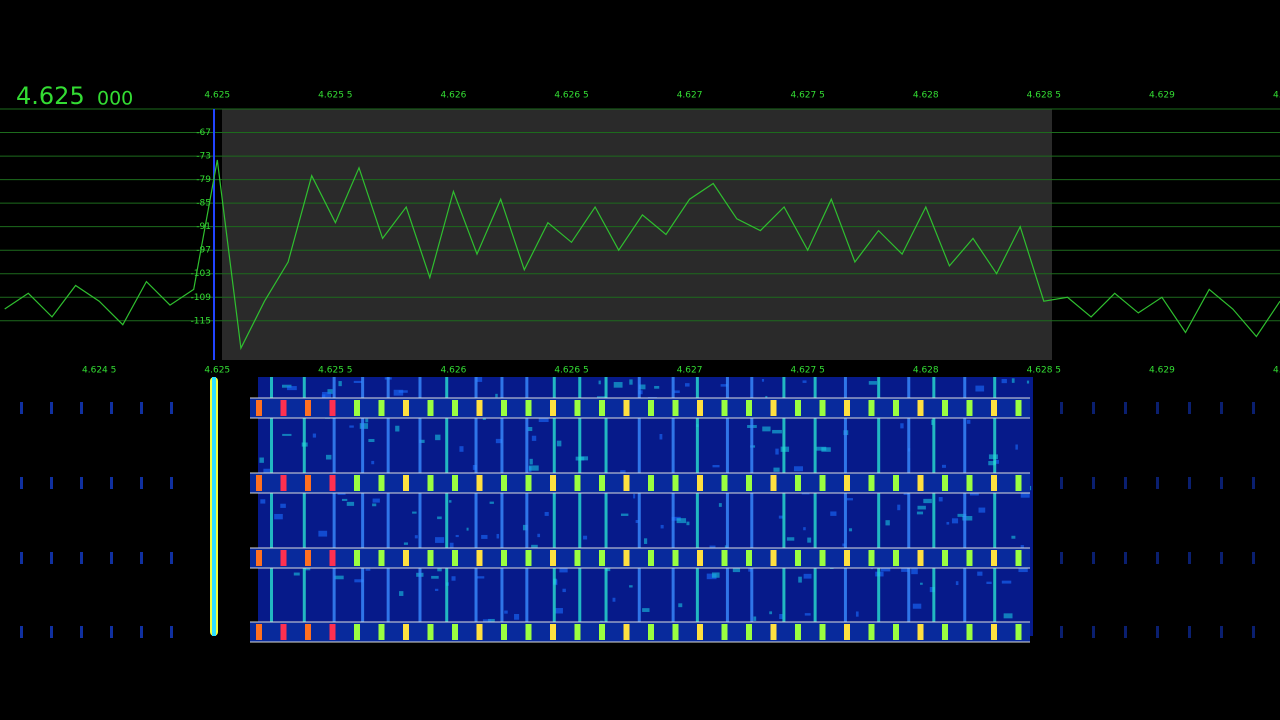 The width and height of the screenshot is (1280, 720). I want to click on waterfall-row, so click(640, 632).